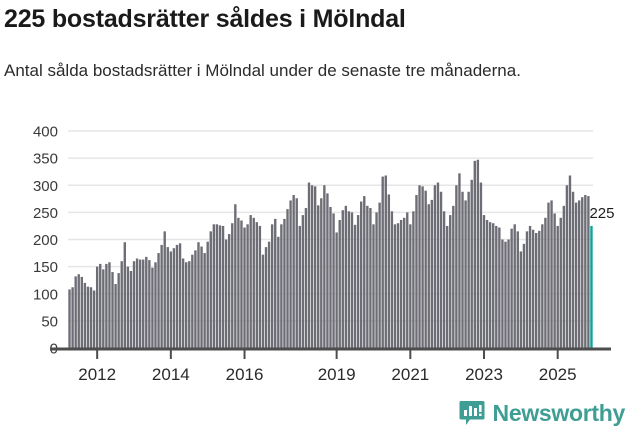 This screenshot has height=439, width=631. I want to click on newsworthy-logo: Newsworthy, so click(542, 413).